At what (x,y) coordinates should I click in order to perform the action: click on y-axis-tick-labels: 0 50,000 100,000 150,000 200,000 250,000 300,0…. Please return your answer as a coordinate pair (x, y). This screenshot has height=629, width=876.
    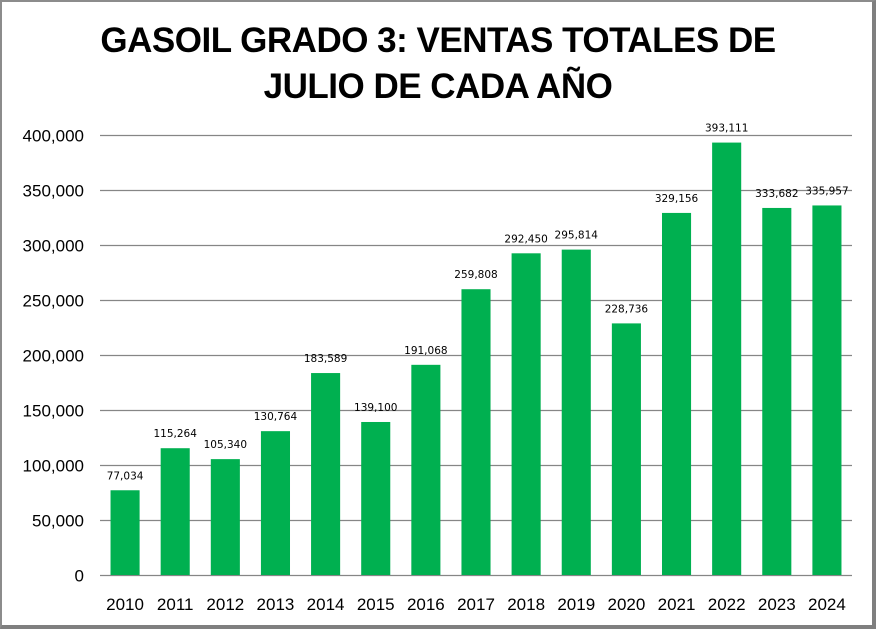
    Looking at the image, I should click on (53, 356).